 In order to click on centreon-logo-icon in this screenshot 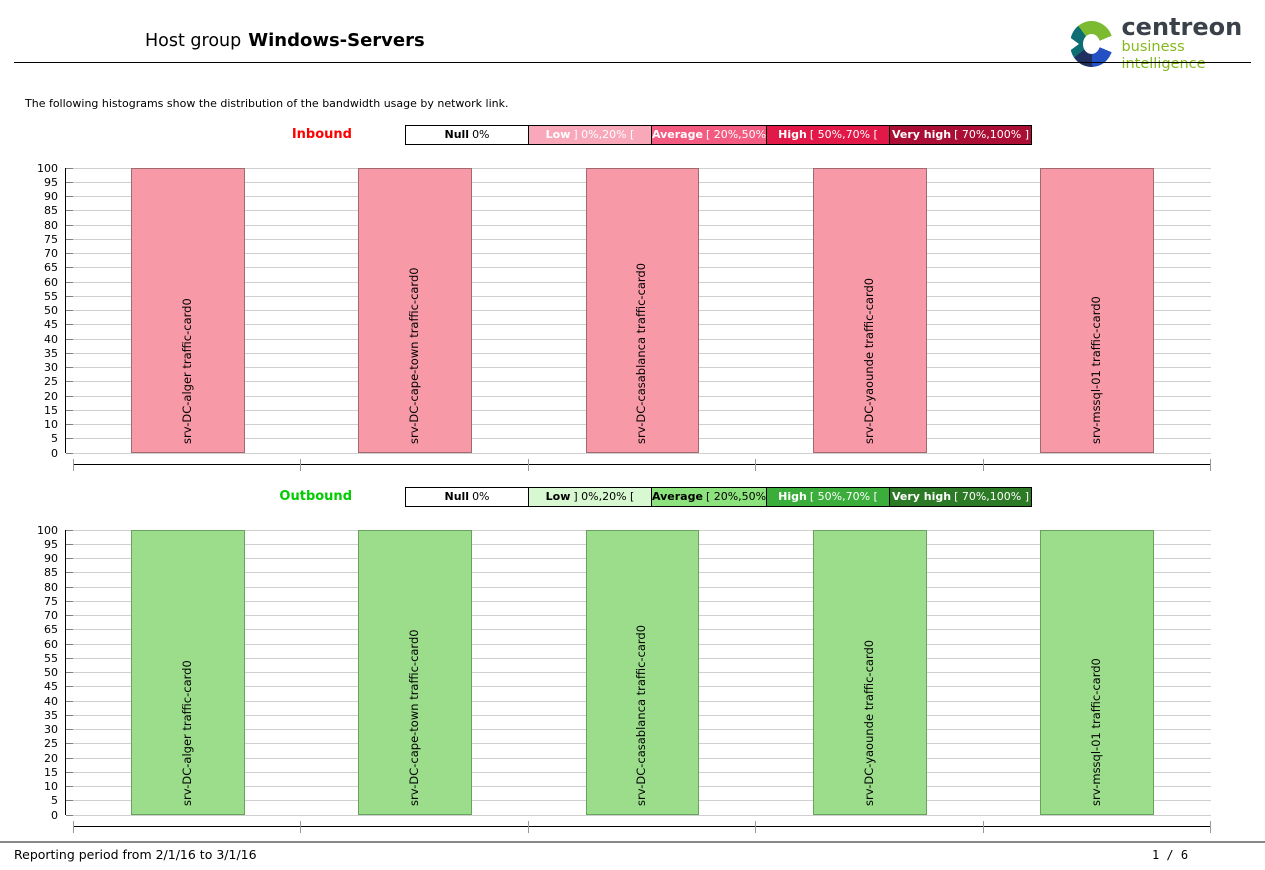, I will do `click(1091, 44)`.